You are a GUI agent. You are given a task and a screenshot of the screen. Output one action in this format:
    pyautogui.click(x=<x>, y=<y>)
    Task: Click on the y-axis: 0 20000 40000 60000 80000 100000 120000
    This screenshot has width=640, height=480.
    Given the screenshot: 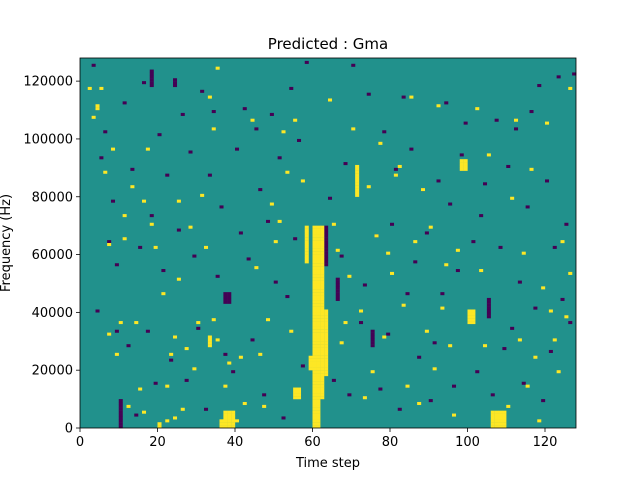 What is the action you would take?
    pyautogui.click(x=51, y=256)
    